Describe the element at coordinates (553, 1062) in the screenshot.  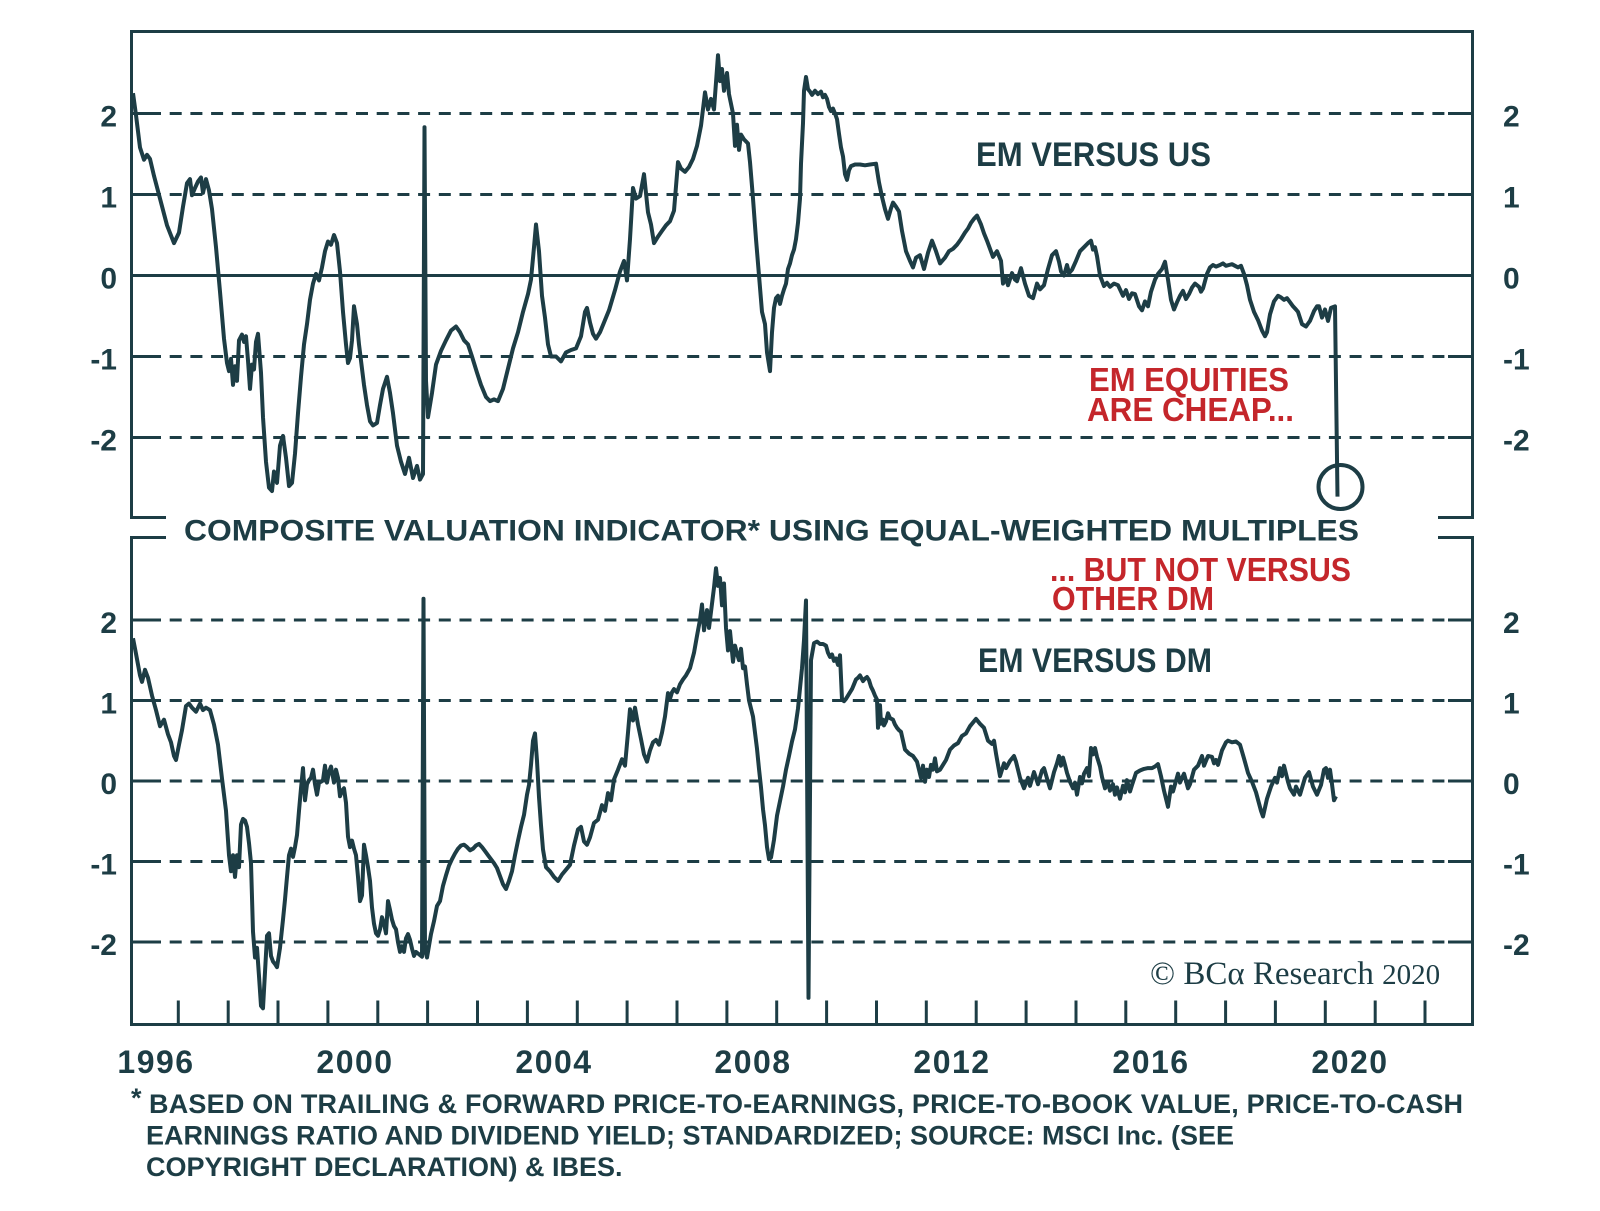
I see `svg-text: 2004` at that location.